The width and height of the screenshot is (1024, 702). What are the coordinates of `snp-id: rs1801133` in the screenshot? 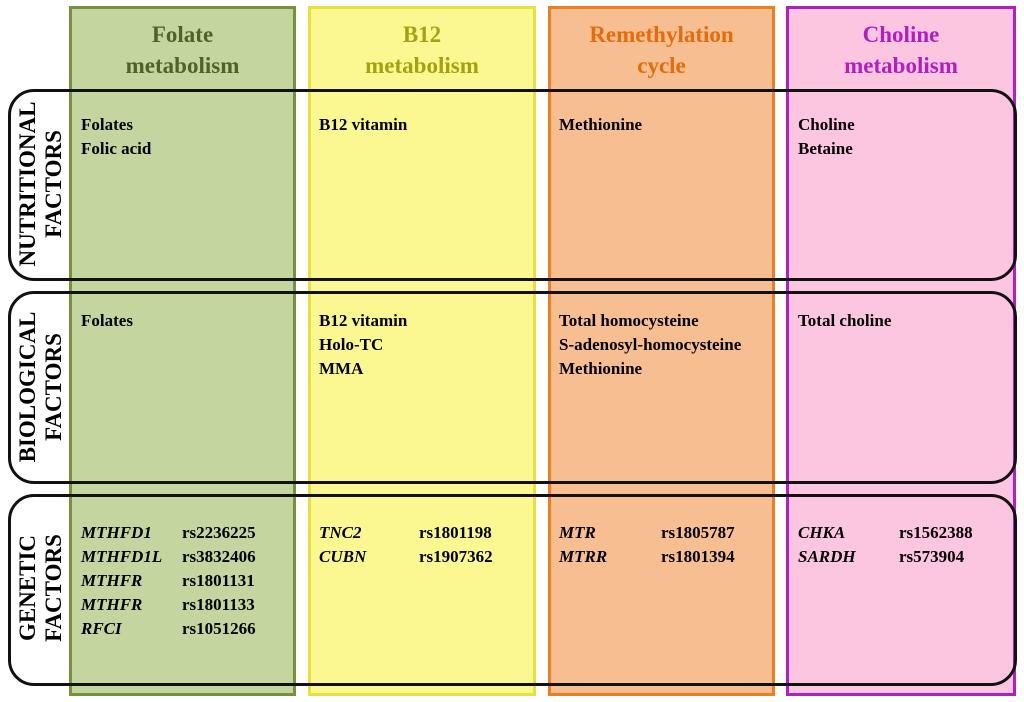 It's located at (218, 604).